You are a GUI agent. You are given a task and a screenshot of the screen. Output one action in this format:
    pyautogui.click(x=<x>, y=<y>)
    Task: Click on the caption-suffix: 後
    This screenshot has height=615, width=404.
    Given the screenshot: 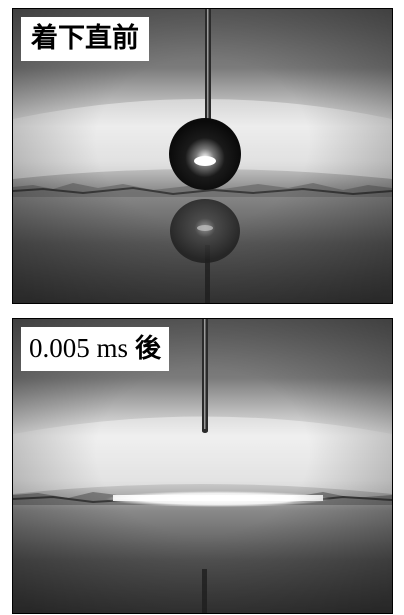 What is the action you would take?
    pyautogui.click(x=148, y=349)
    